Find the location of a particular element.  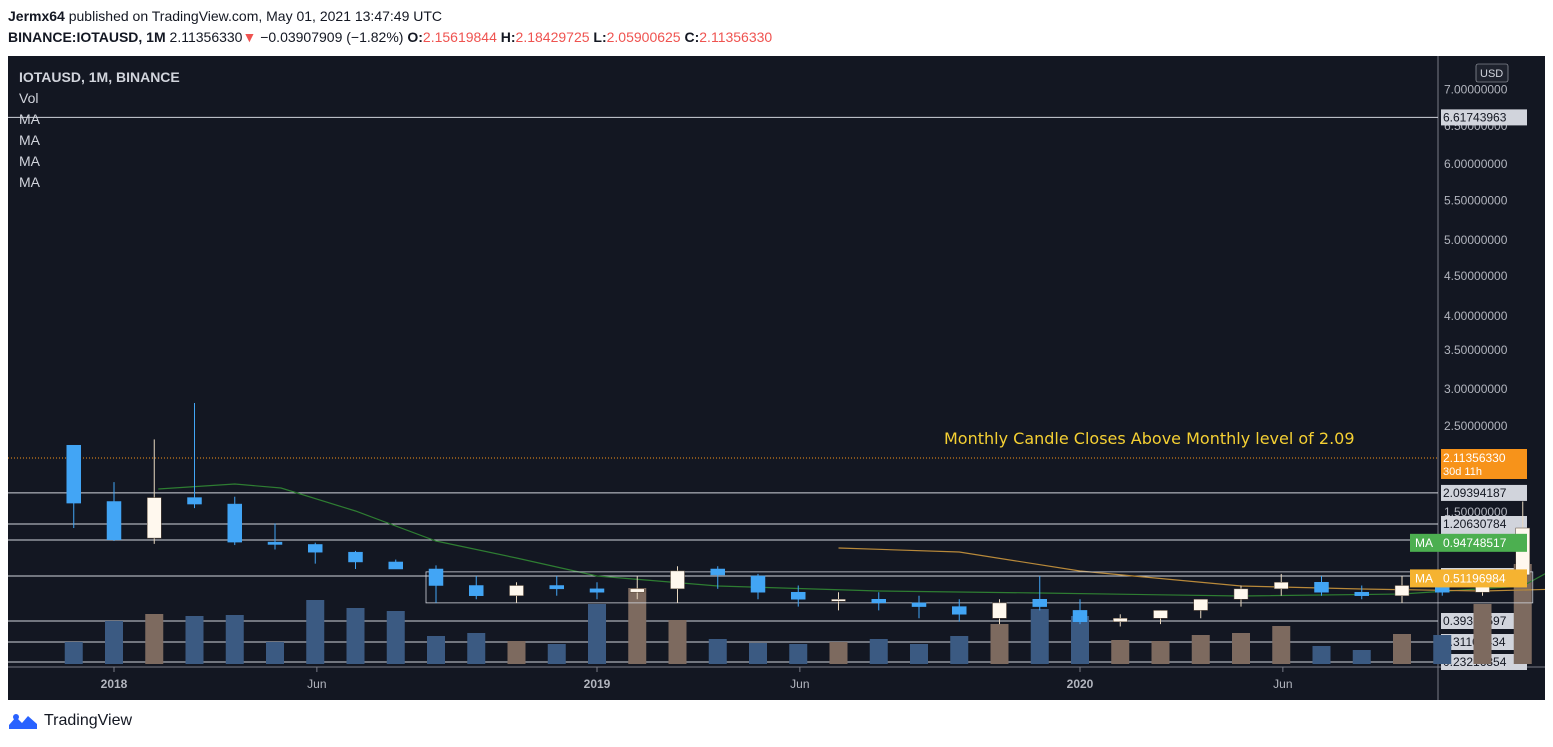

level-tag-label: 1.20630784 is located at coordinates (1475, 524).